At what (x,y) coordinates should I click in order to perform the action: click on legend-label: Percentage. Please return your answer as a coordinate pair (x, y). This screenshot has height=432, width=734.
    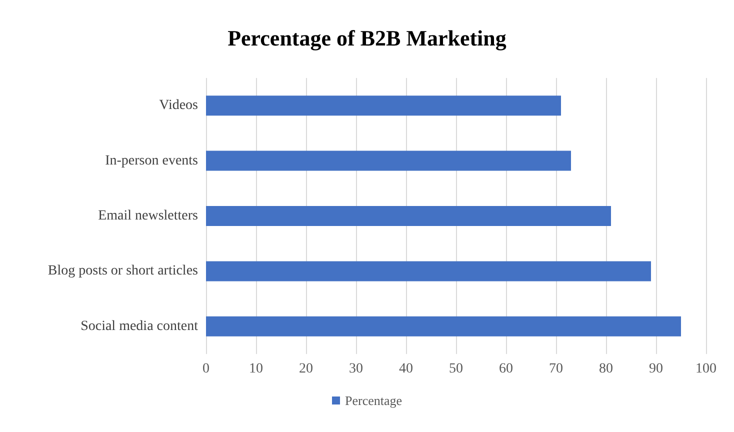
    Looking at the image, I should click on (373, 400).